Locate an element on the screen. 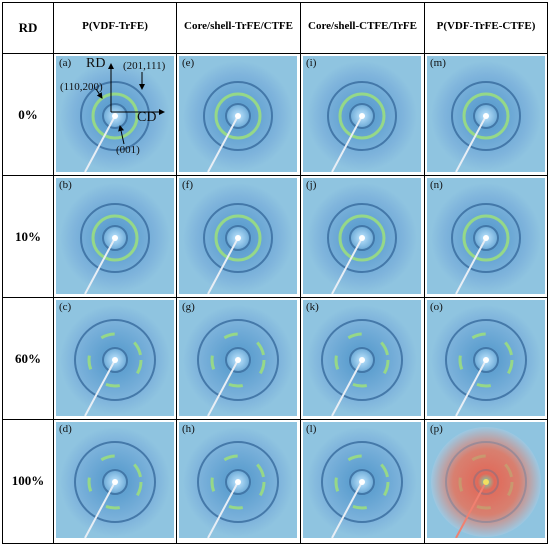  header-col-2: Core/shell-TrFE/CTFE is located at coordinates (238, 26).